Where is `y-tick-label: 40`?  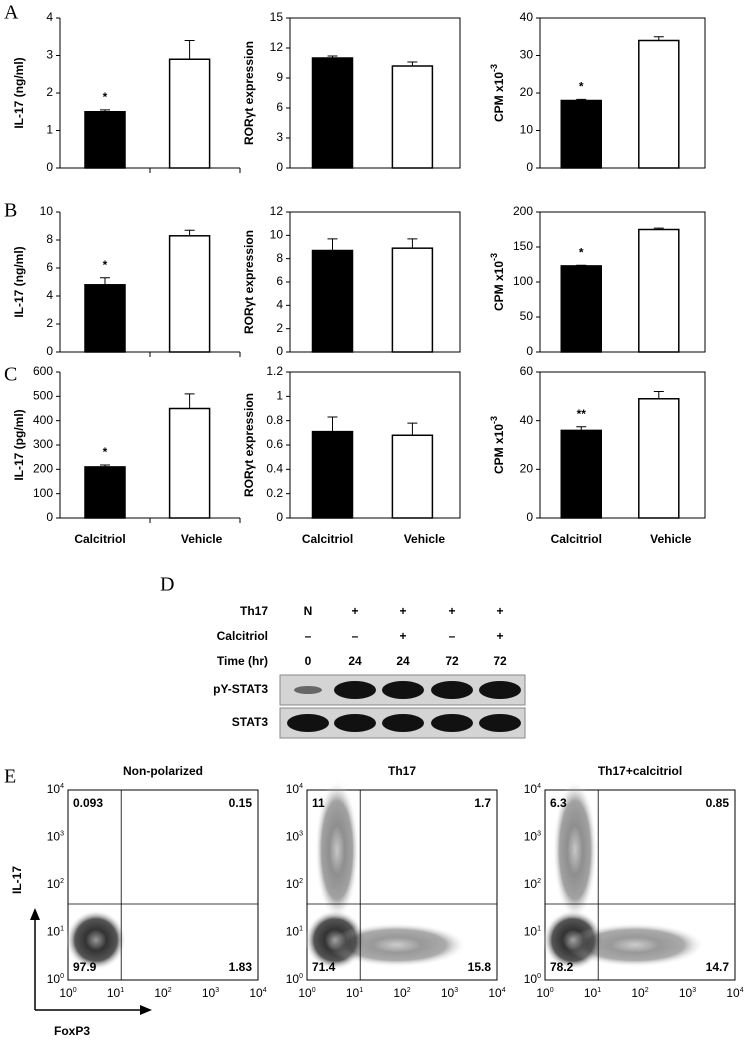 y-tick-label: 40 is located at coordinates (527, 420).